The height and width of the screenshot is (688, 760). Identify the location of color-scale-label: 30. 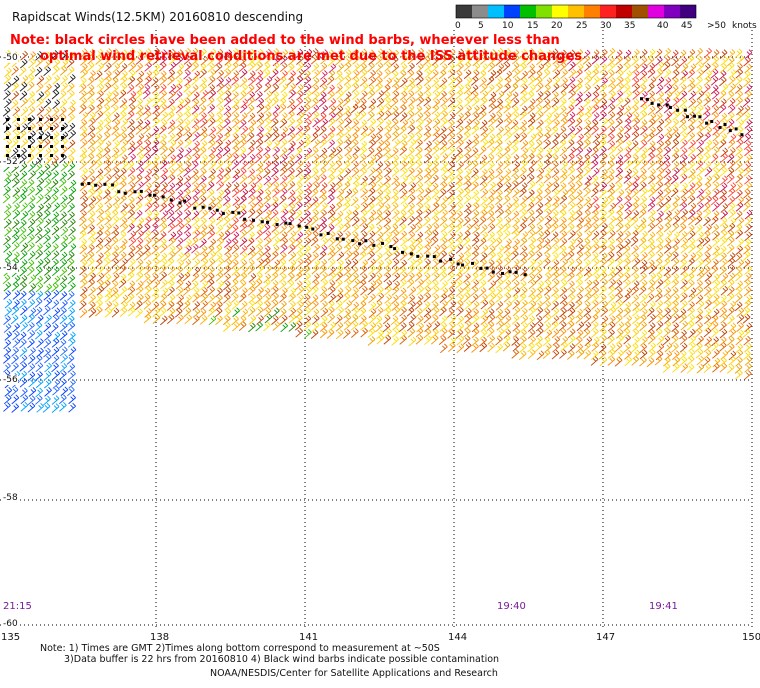
(606, 26).